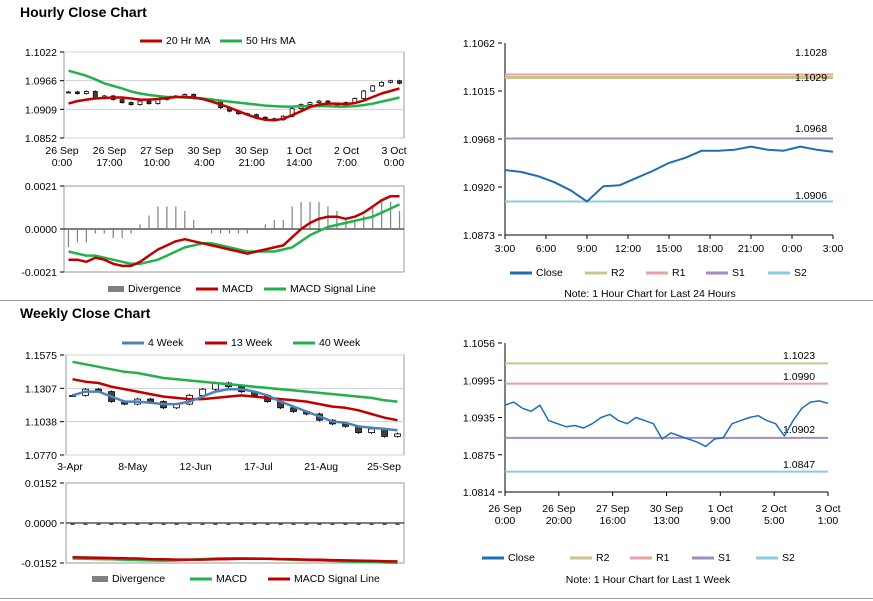 The image size is (873, 601). Describe the element at coordinates (237, 289) in the screenshot. I see `legend-hourly-macd-label: MACD` at that location.